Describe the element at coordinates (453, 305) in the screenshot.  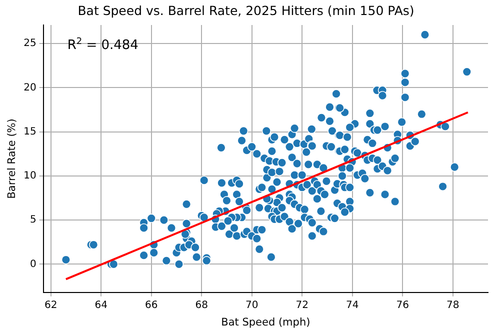
I see `x-tick-label: 78` at that location.